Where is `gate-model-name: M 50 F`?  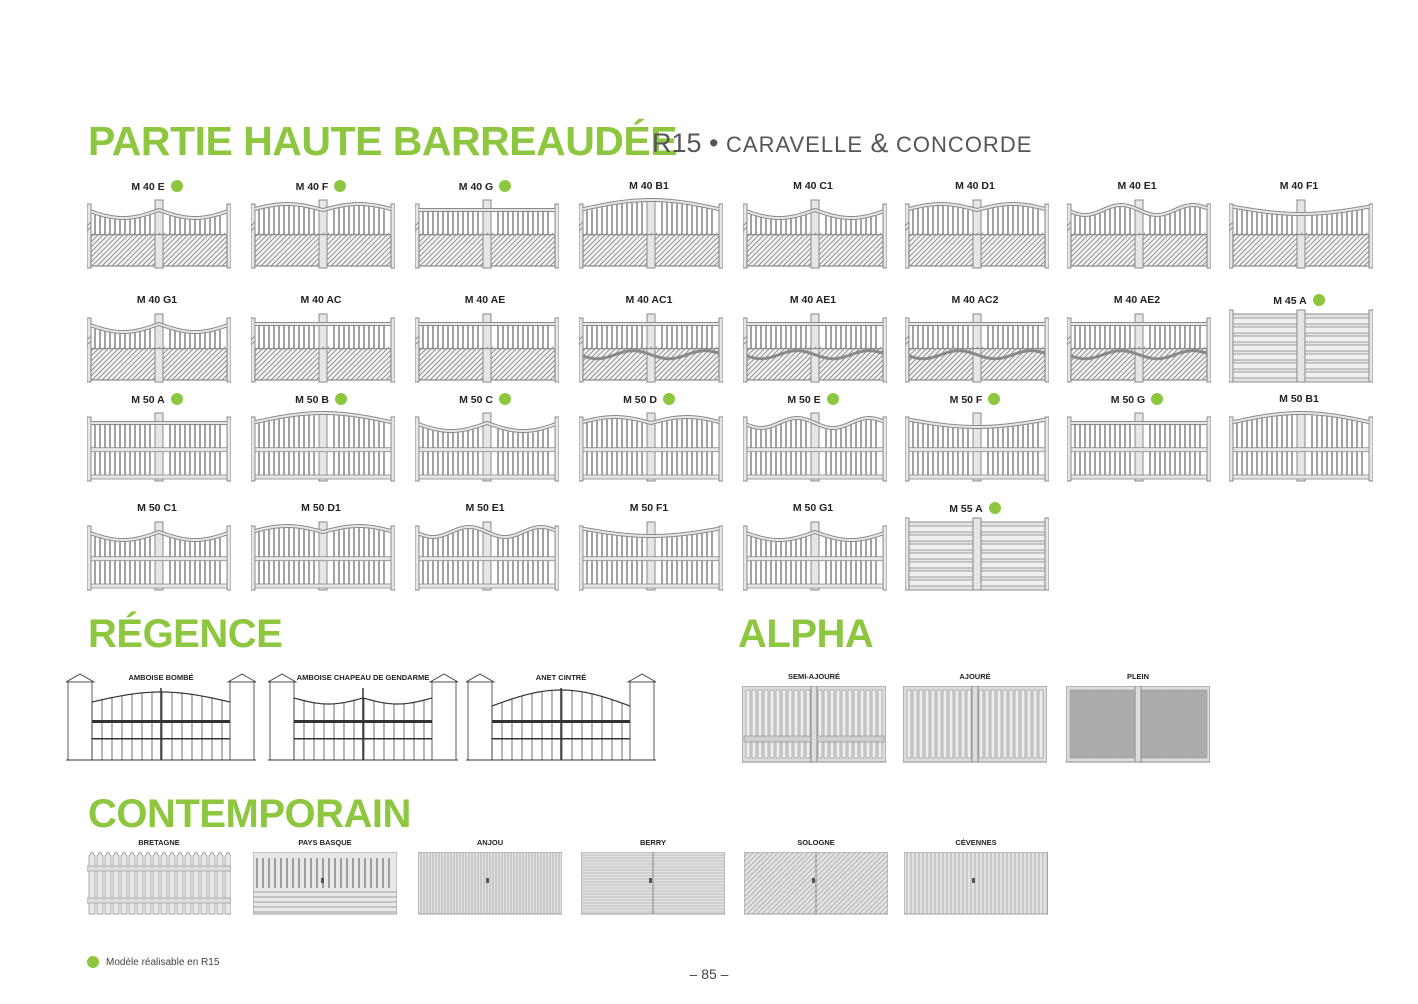
gate-model-name: M 50 F is located at coordinates (966, 400).